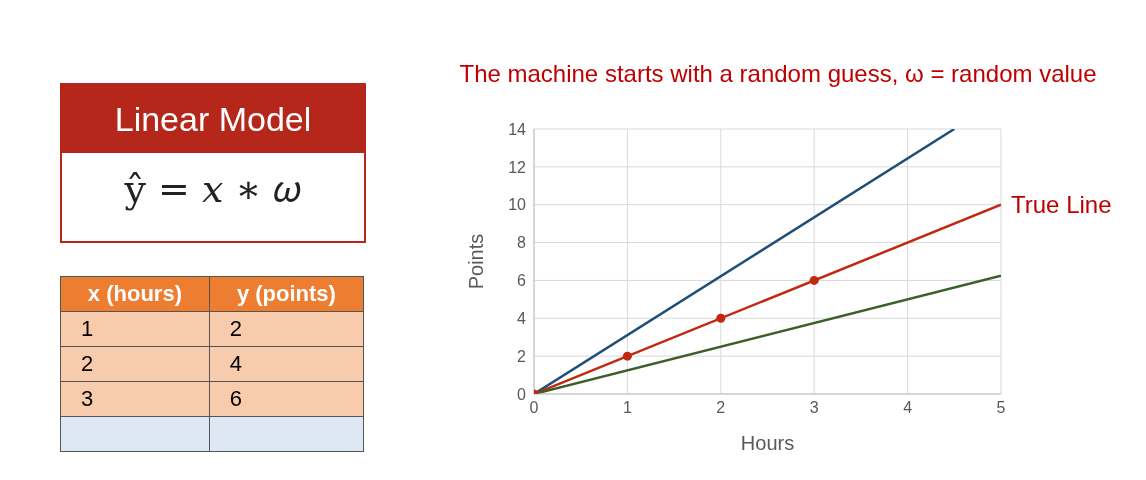  I want to click on y-tick-label: 10, so click(517, 205).